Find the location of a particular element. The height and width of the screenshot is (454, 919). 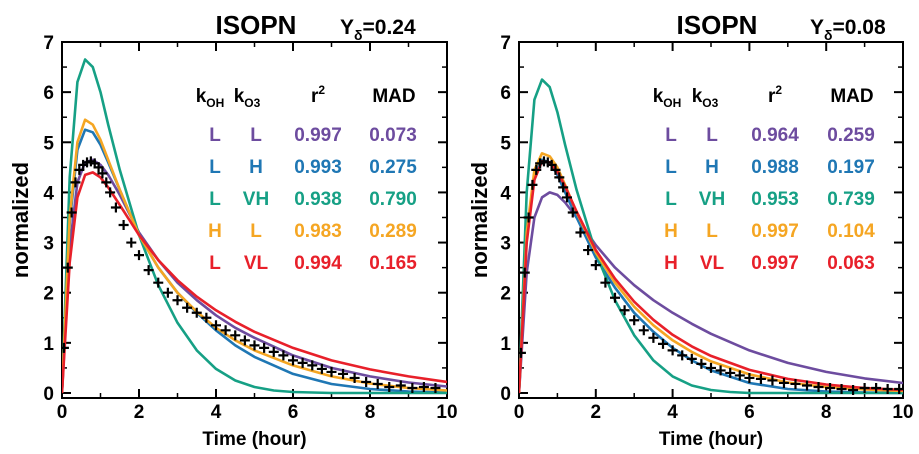

header-r2: r2 is located at coordinates (318, 95).